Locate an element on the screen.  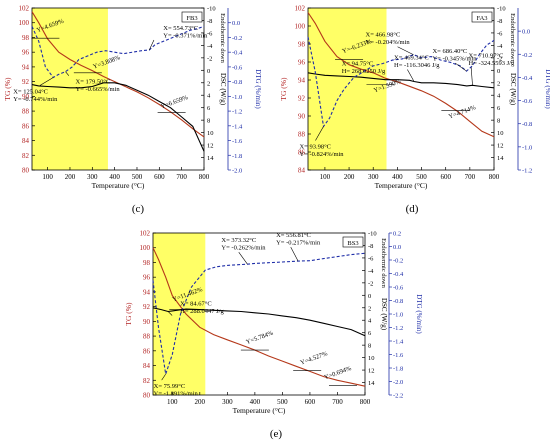
sample-label: BS3 is located at coordinates (352, 243).